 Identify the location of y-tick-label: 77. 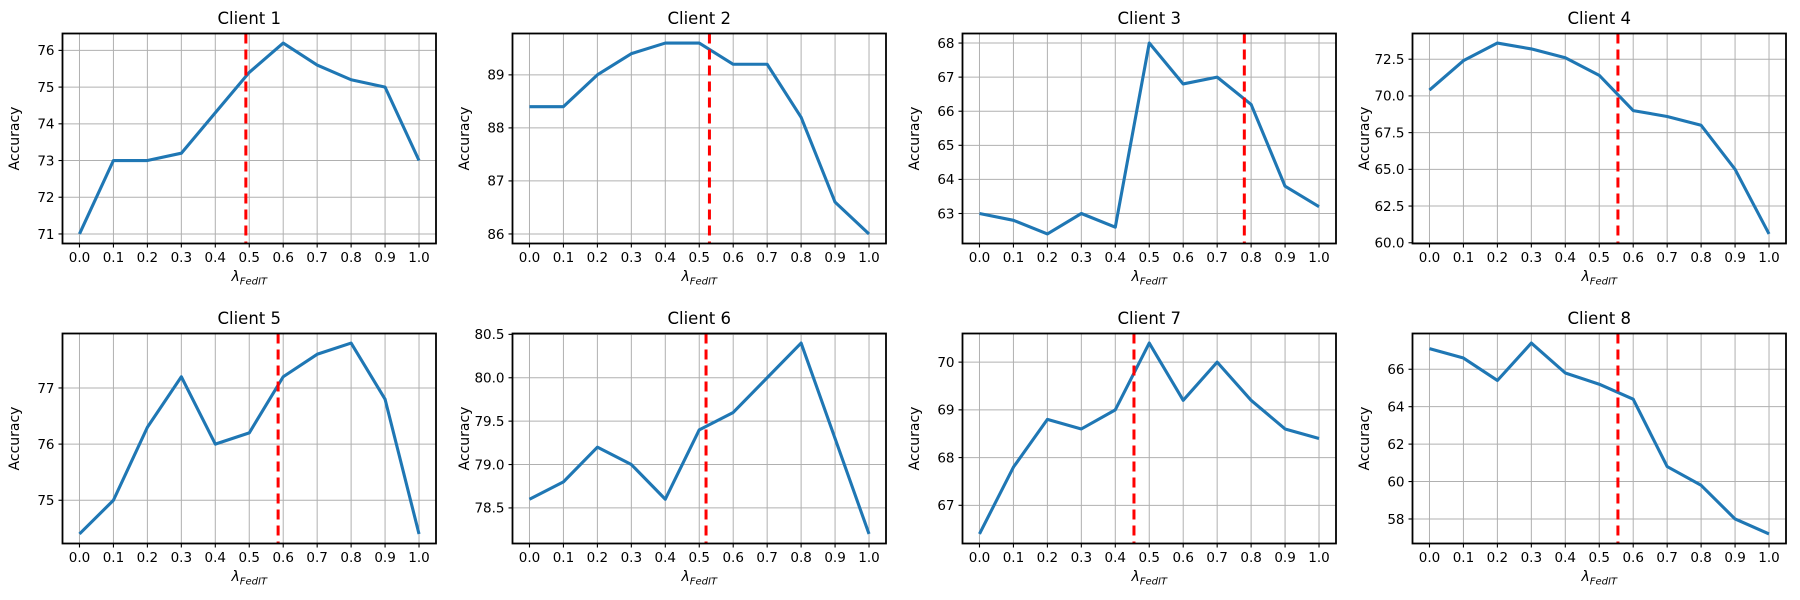
(45, 389).